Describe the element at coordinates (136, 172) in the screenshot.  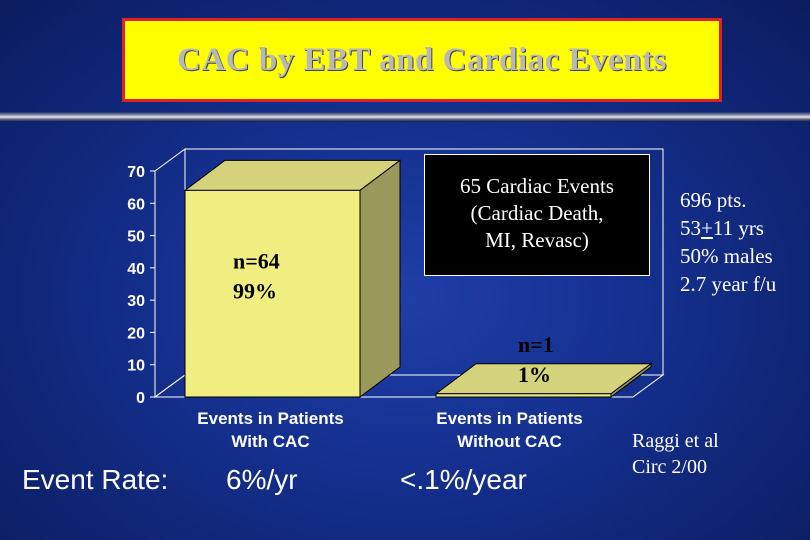
I see `y-tick-label: 70` at that location.